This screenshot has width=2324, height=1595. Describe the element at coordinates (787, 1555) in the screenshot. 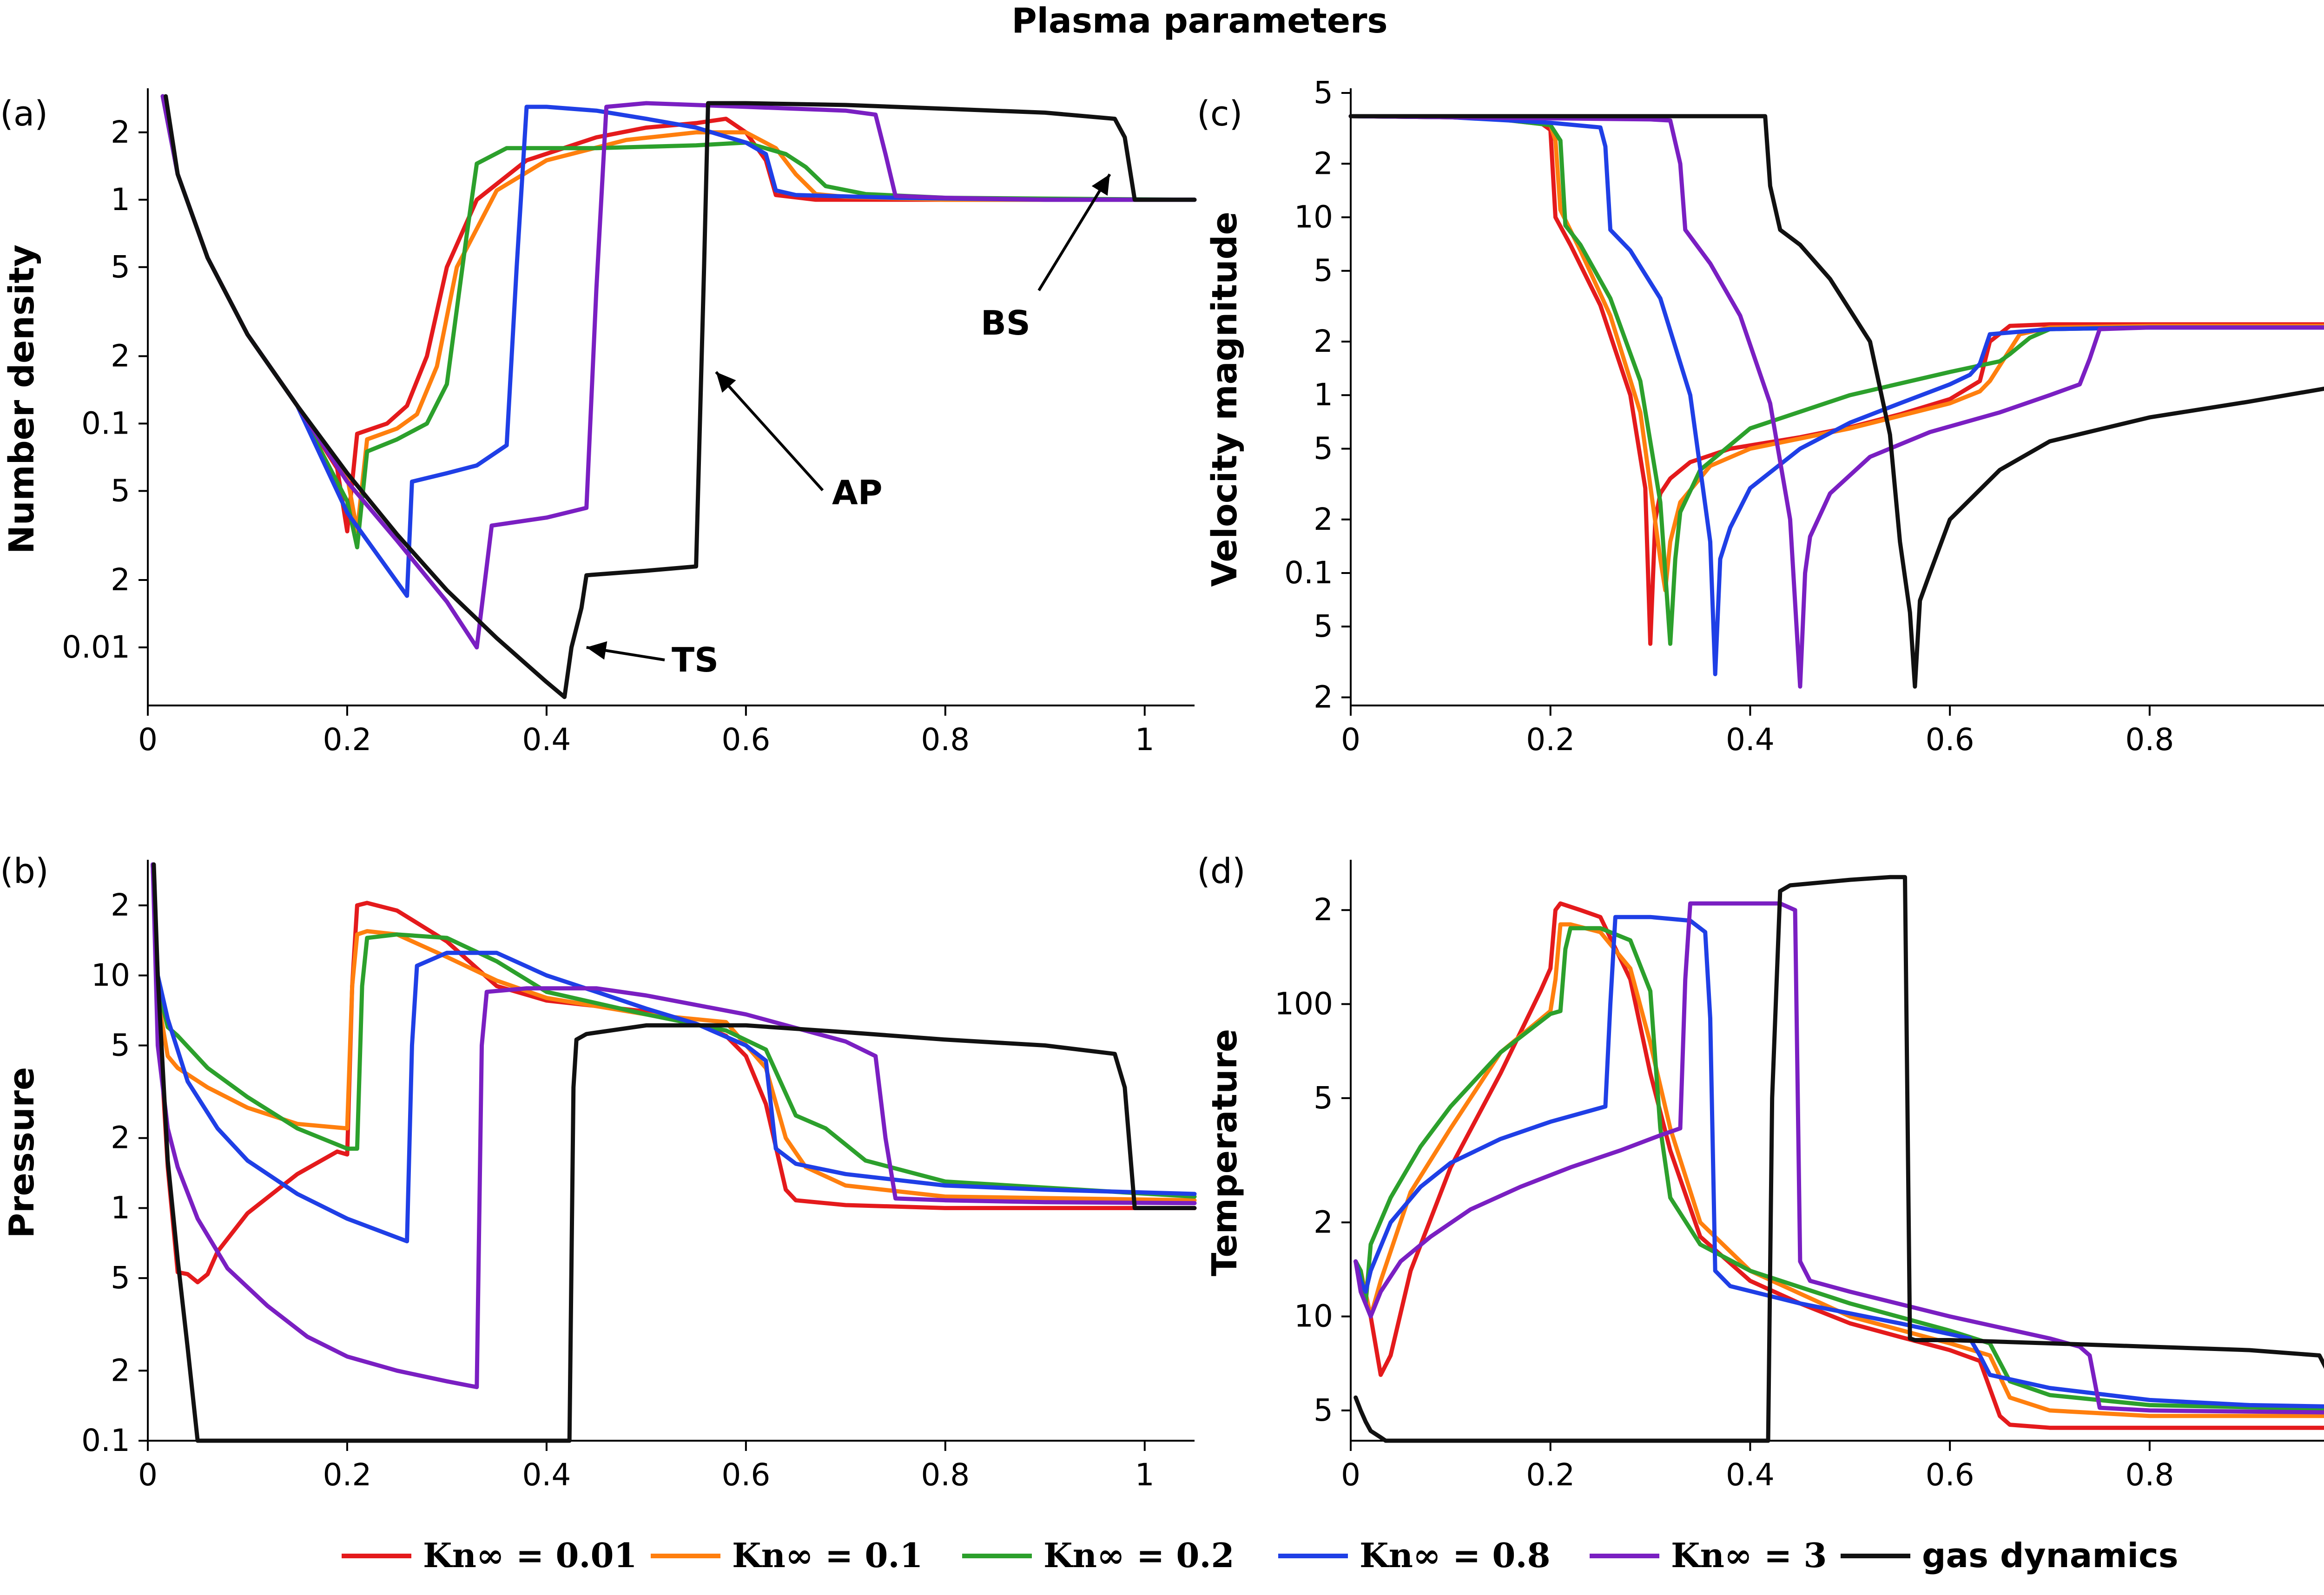

I see `legend-entry: Kn∞ = 0.1` at that location.